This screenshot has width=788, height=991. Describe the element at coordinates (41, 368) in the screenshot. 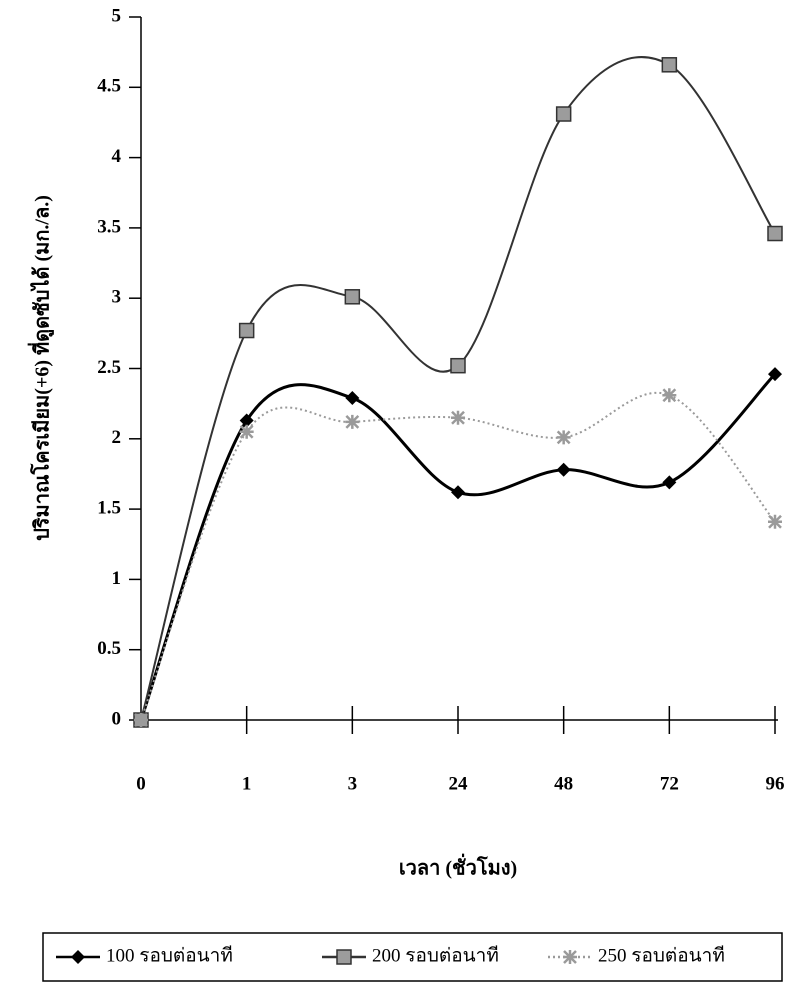

I see `y-axis-label: ปริมาณโครเมียม(+6) ที่ดูดซับได้ (มก./ล.)` at that location.